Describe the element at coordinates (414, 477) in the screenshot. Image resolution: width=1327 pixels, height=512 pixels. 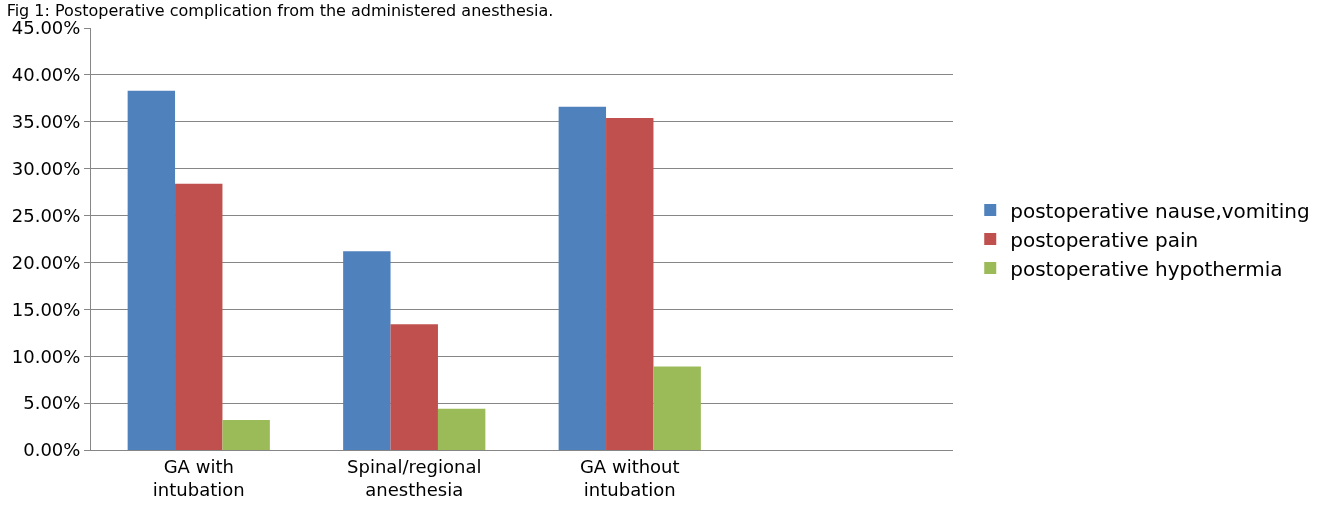
I see `x-tick-label: Spinal/regional anesthesia` at that location.